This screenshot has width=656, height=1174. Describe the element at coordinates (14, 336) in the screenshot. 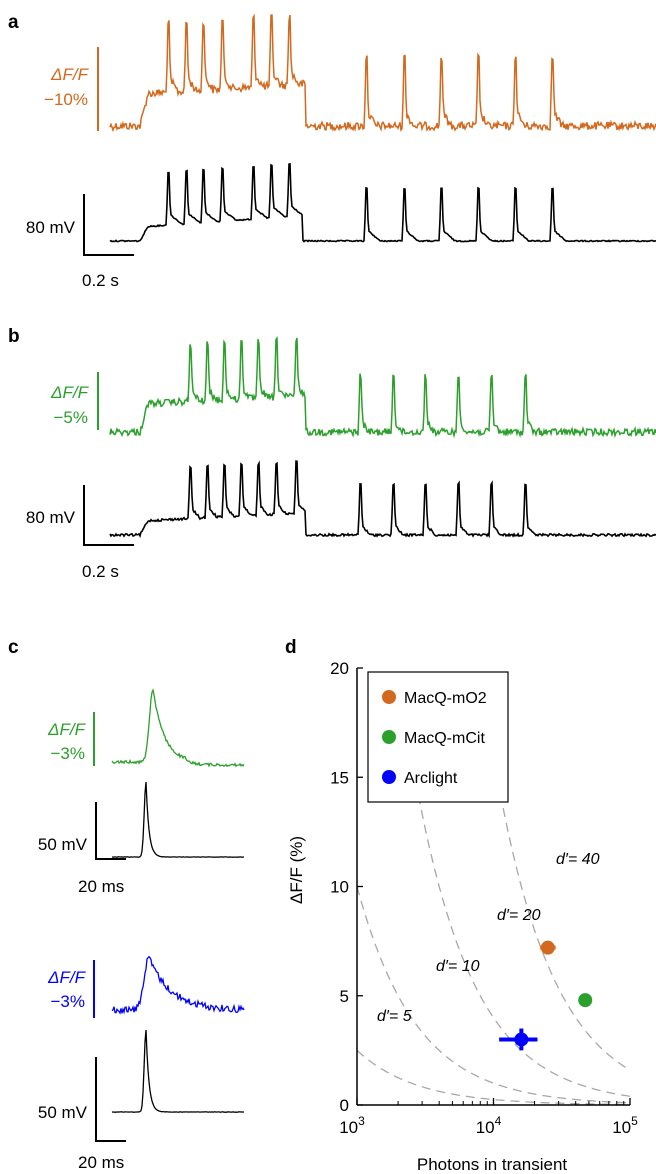

I see `panel-b-label: b` at that location.